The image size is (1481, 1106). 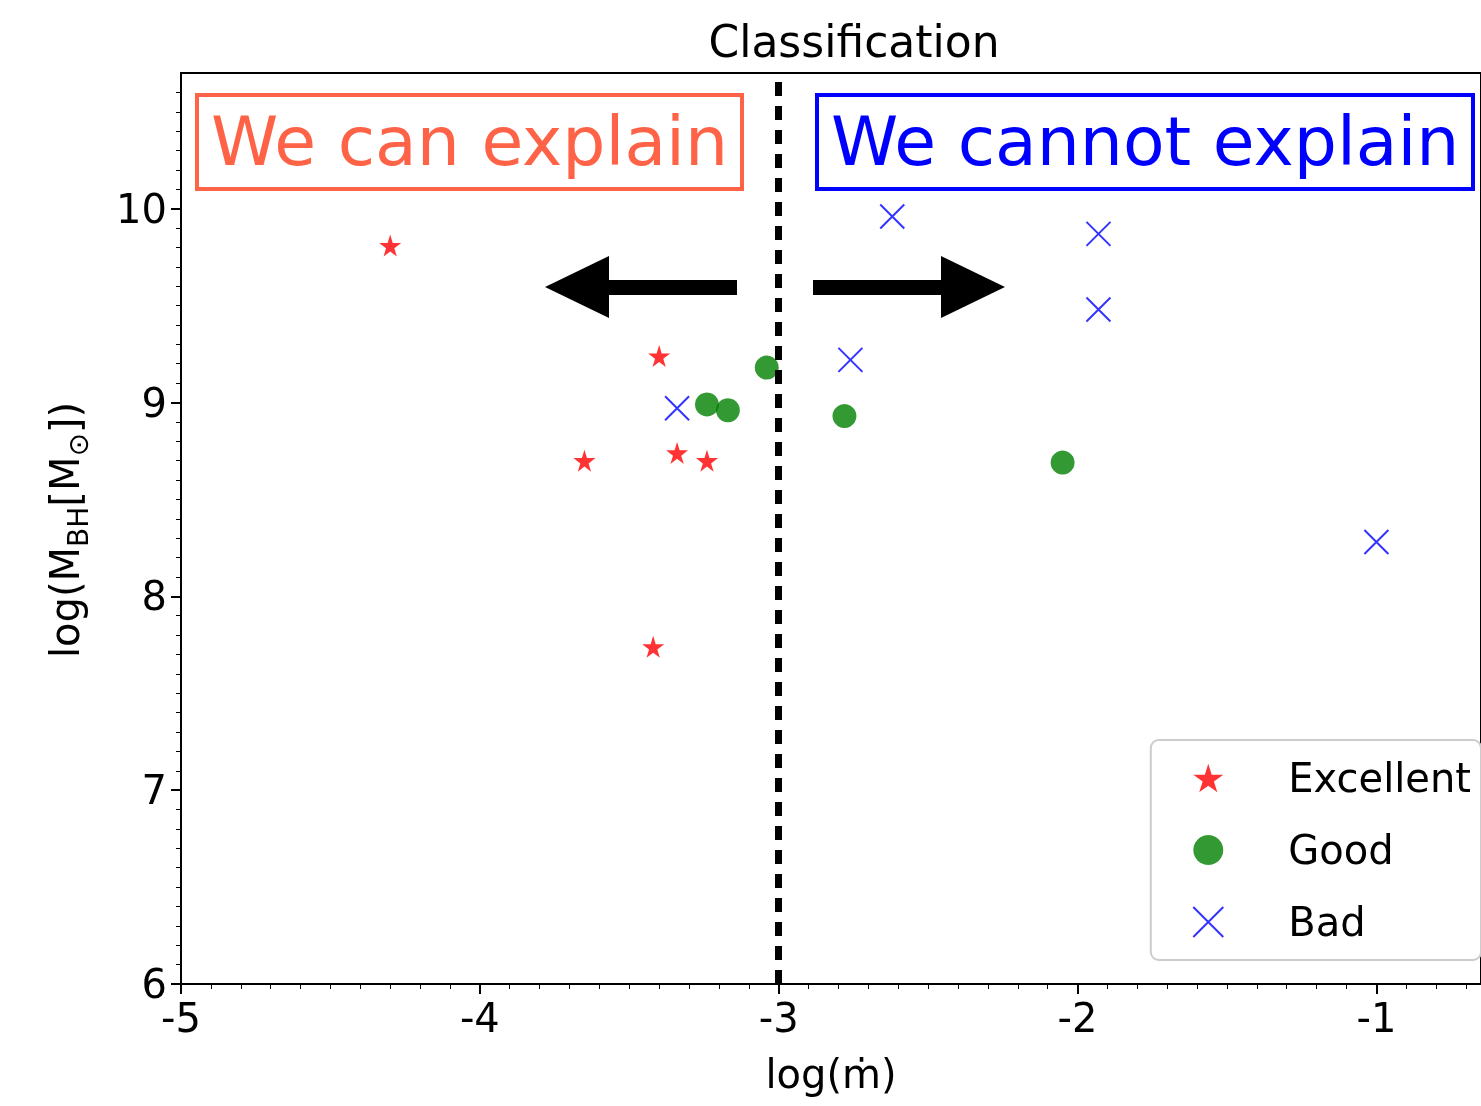 I want to click on x-tick-label: -3, so click(x=778, y=1018).